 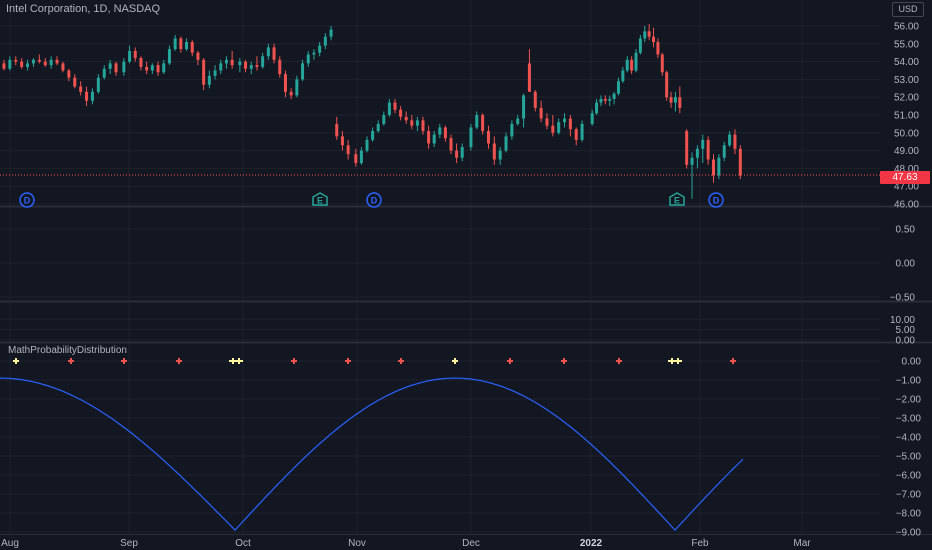 I want to click on pane3-axis-tick: 10.00, so click(x=902, y=320).